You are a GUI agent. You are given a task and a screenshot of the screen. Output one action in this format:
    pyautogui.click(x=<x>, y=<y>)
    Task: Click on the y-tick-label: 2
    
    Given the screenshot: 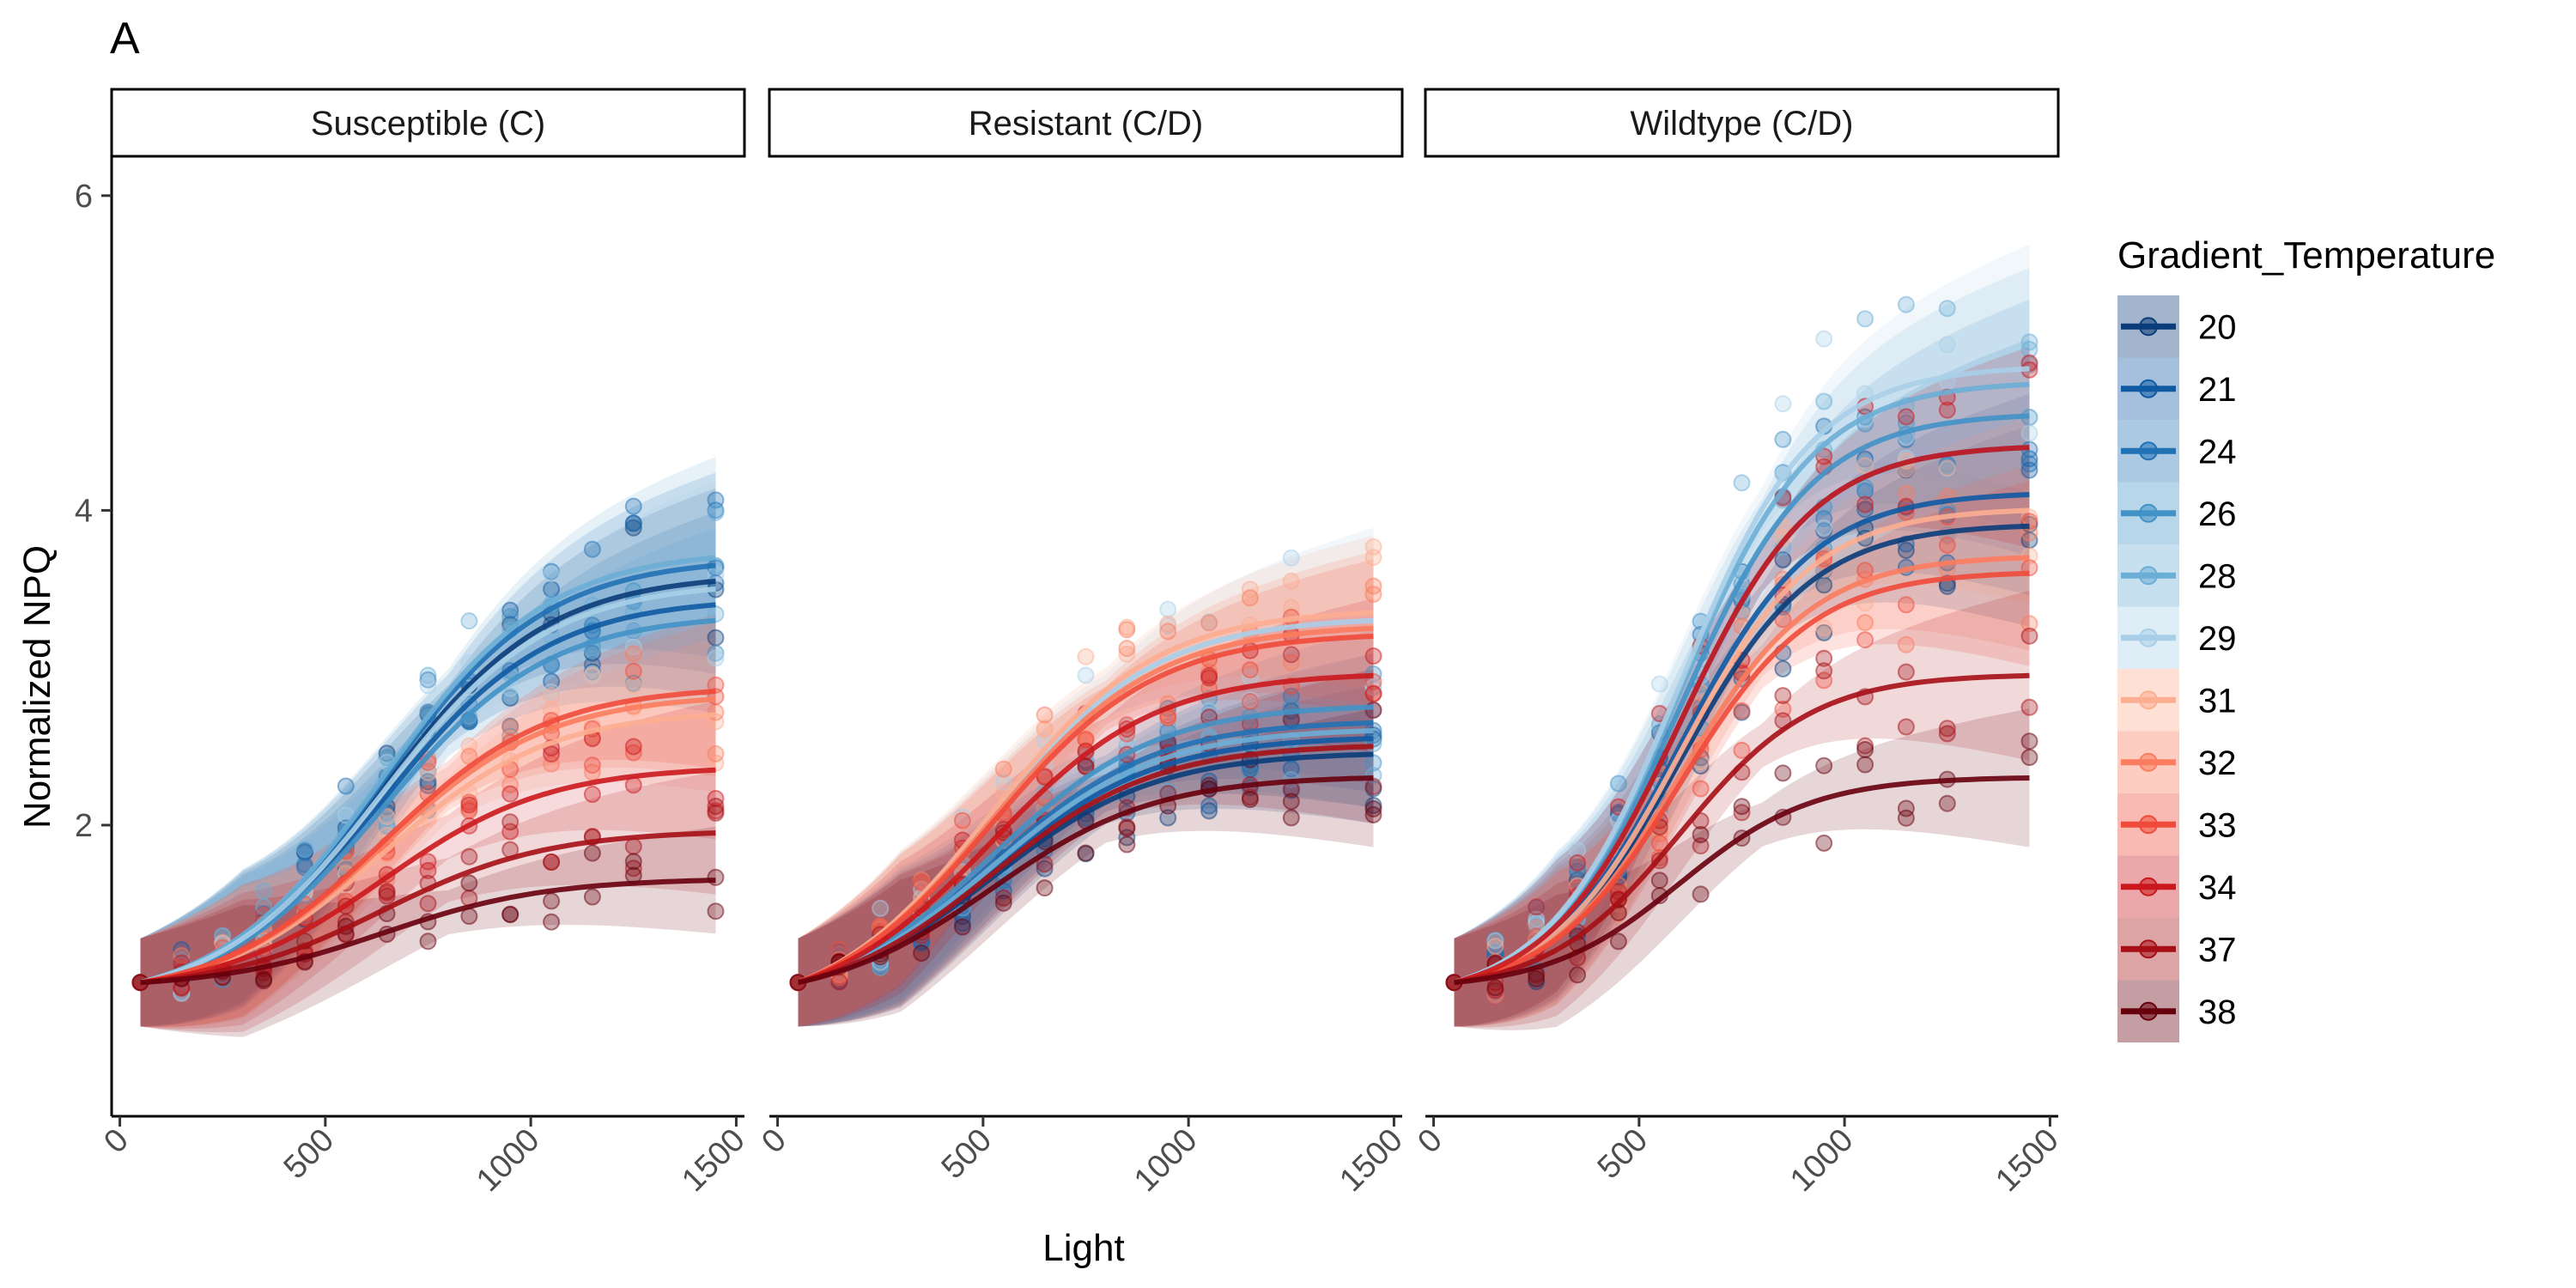 What is the action you would take?
    pyautogui.click(x=84, y=826)
    